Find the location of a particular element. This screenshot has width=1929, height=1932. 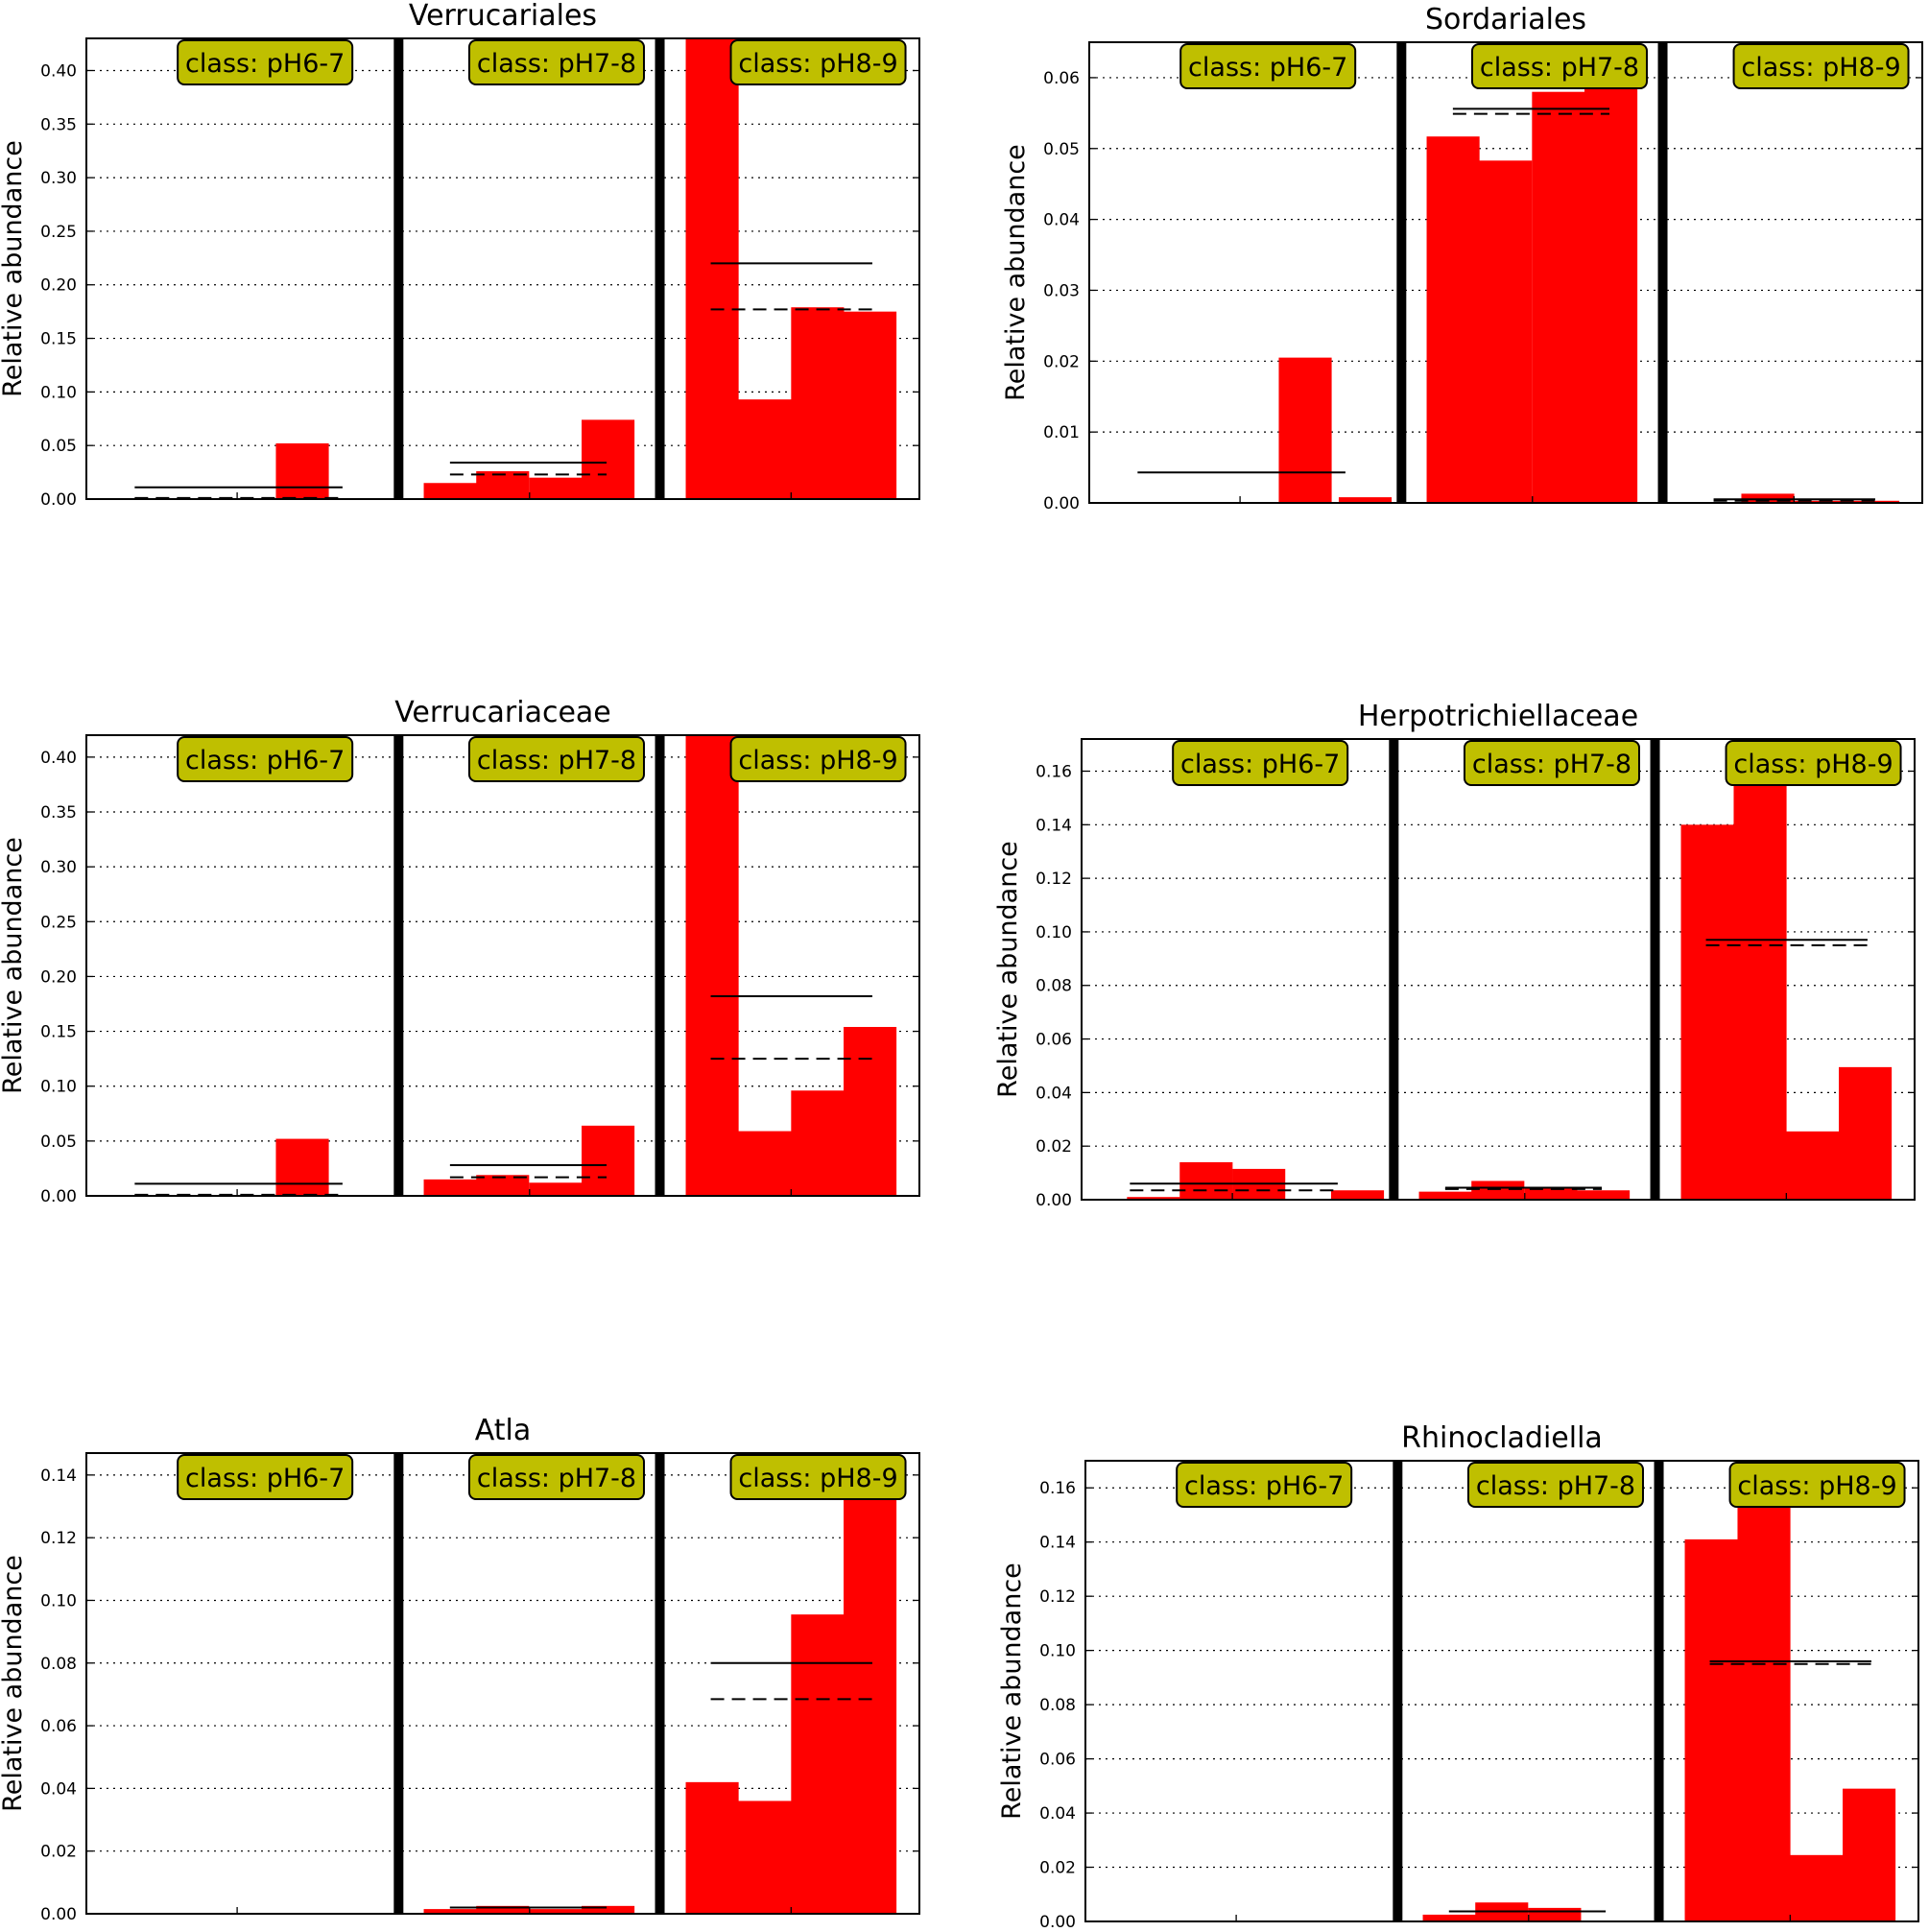

chart-title: Verrucariaceae is located at coordinates (503, 712).